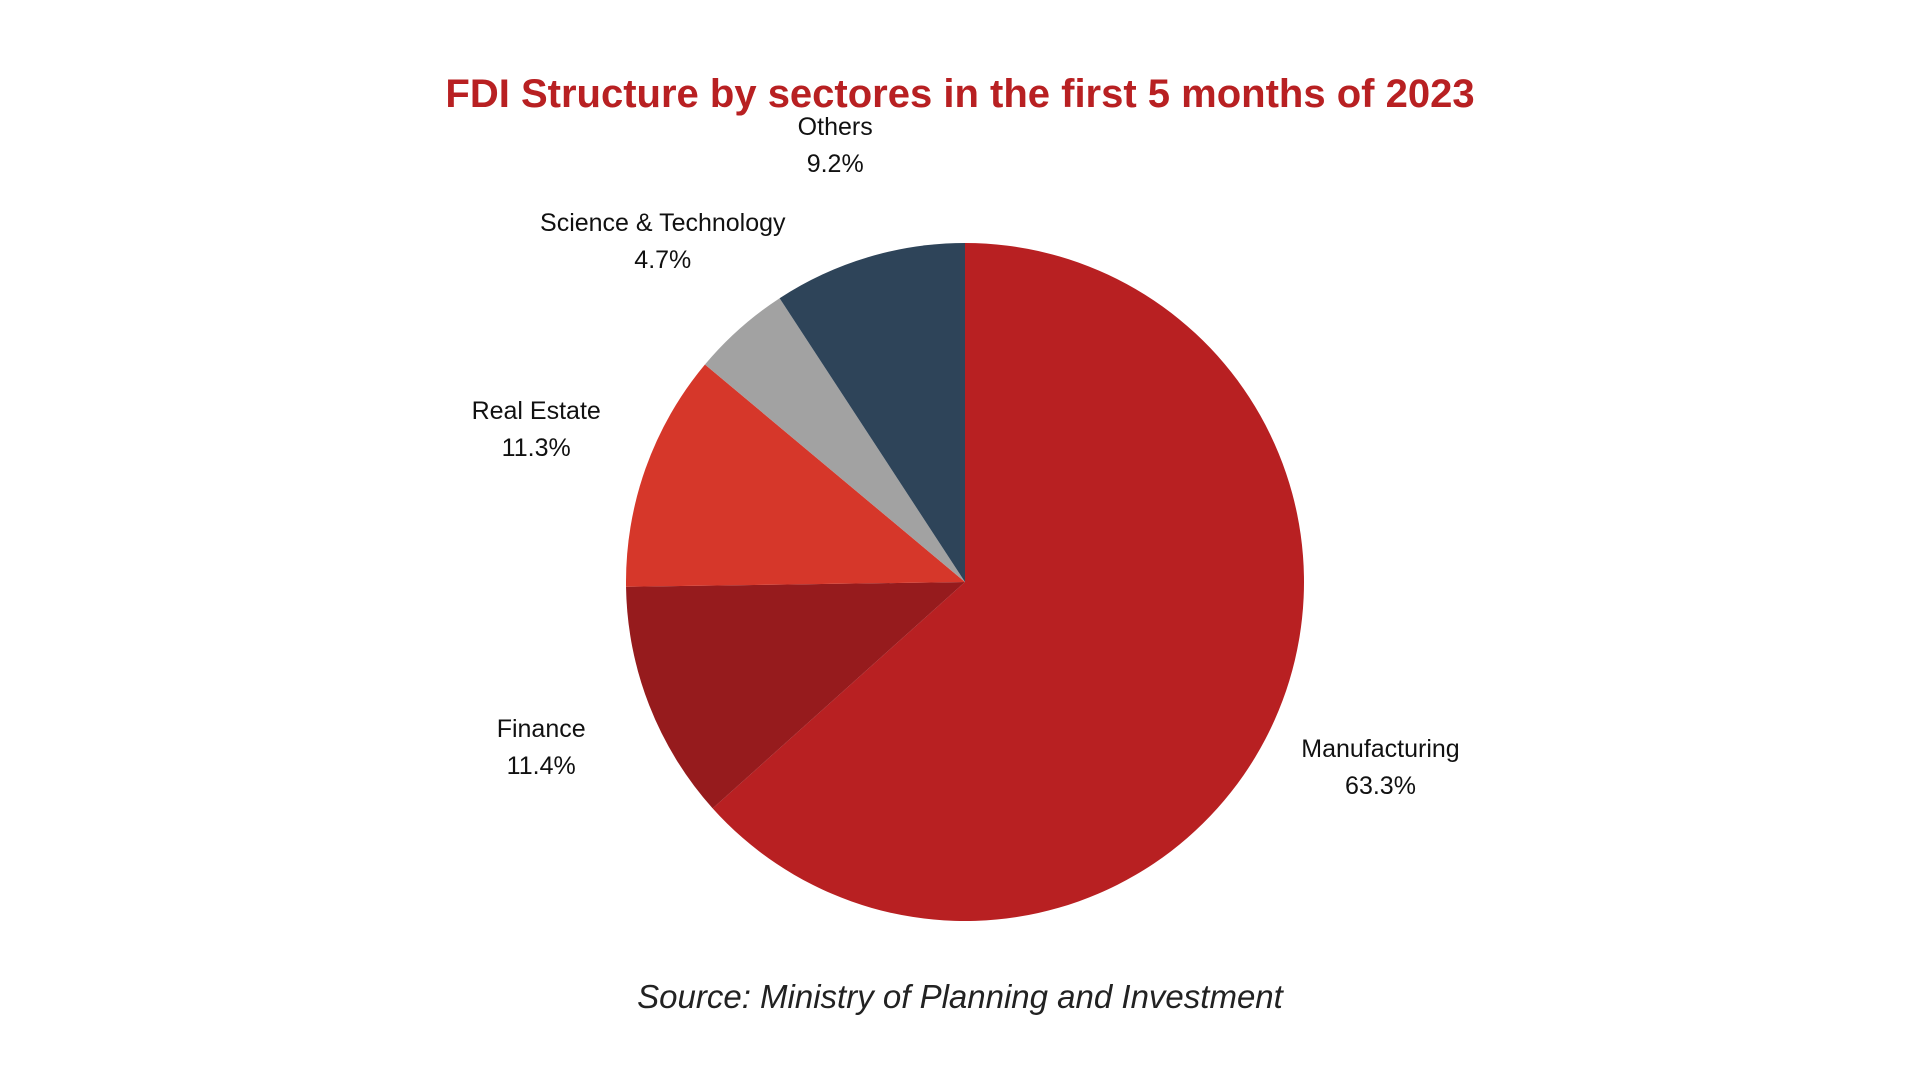  I want to click on slice-category-label: Finance, so click(541, 728).